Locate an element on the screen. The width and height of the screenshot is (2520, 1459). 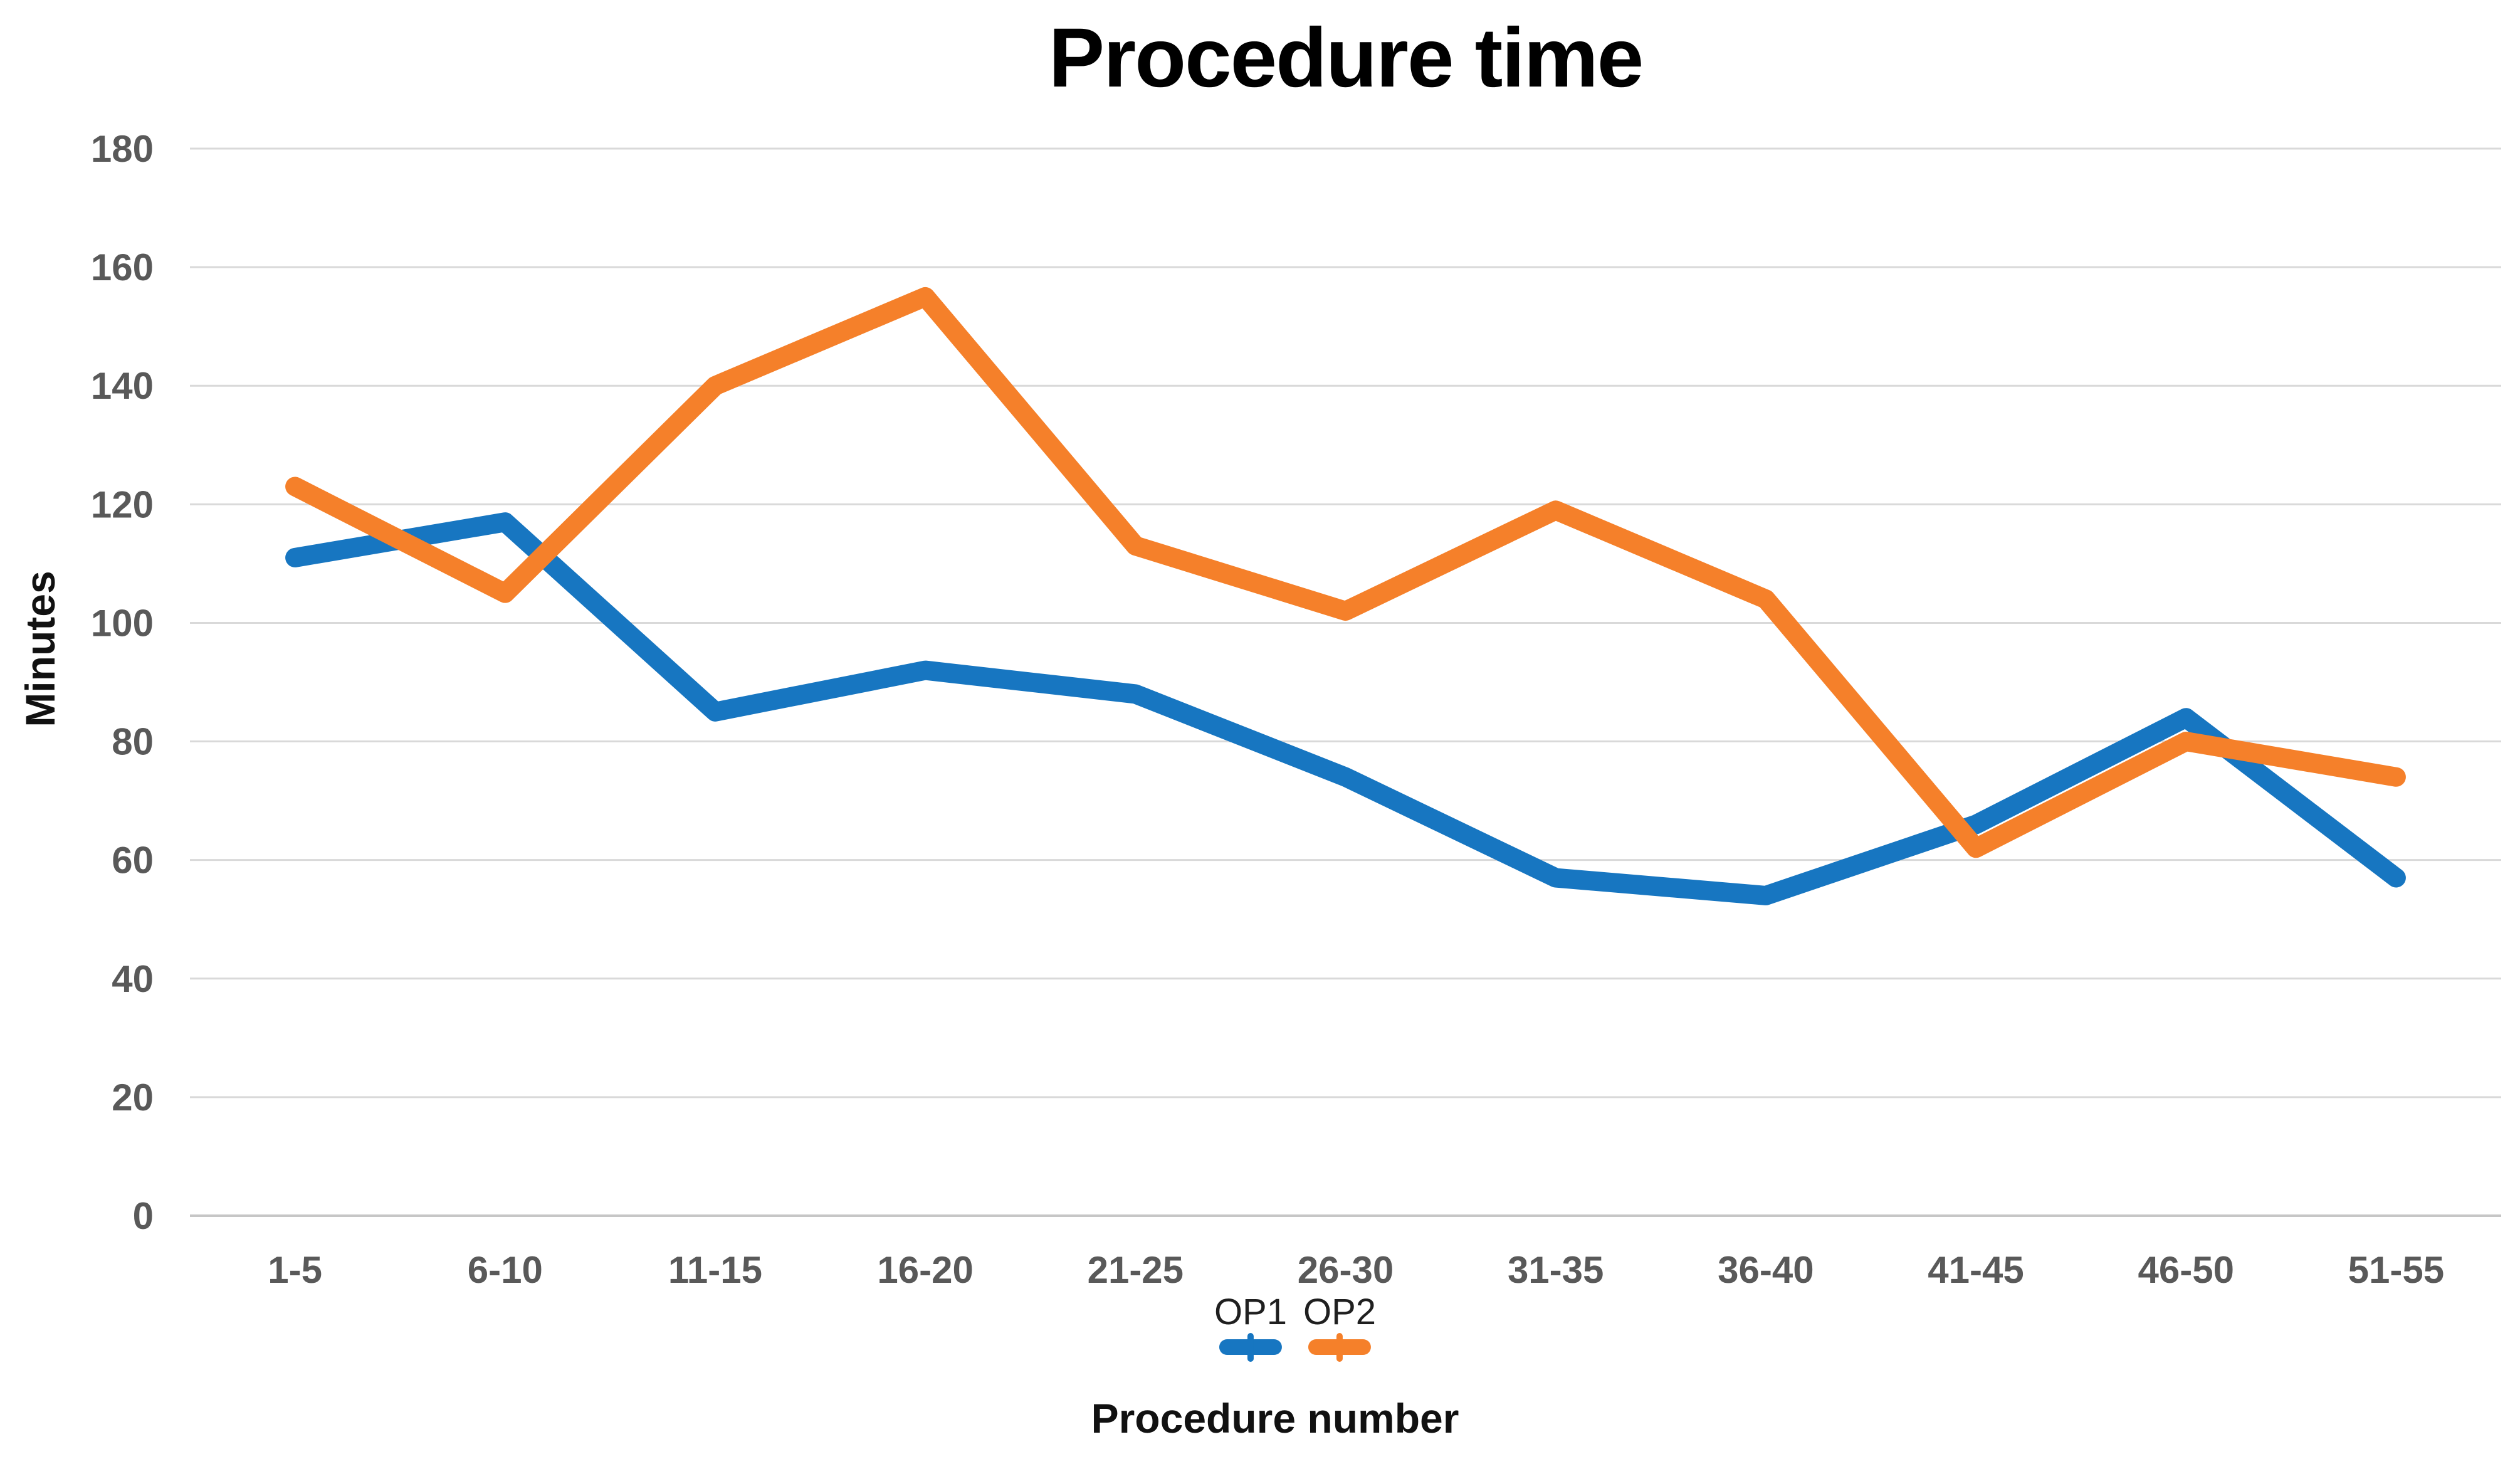
legend-label-op2: OP2 is located at coordinates (1340, 1312).